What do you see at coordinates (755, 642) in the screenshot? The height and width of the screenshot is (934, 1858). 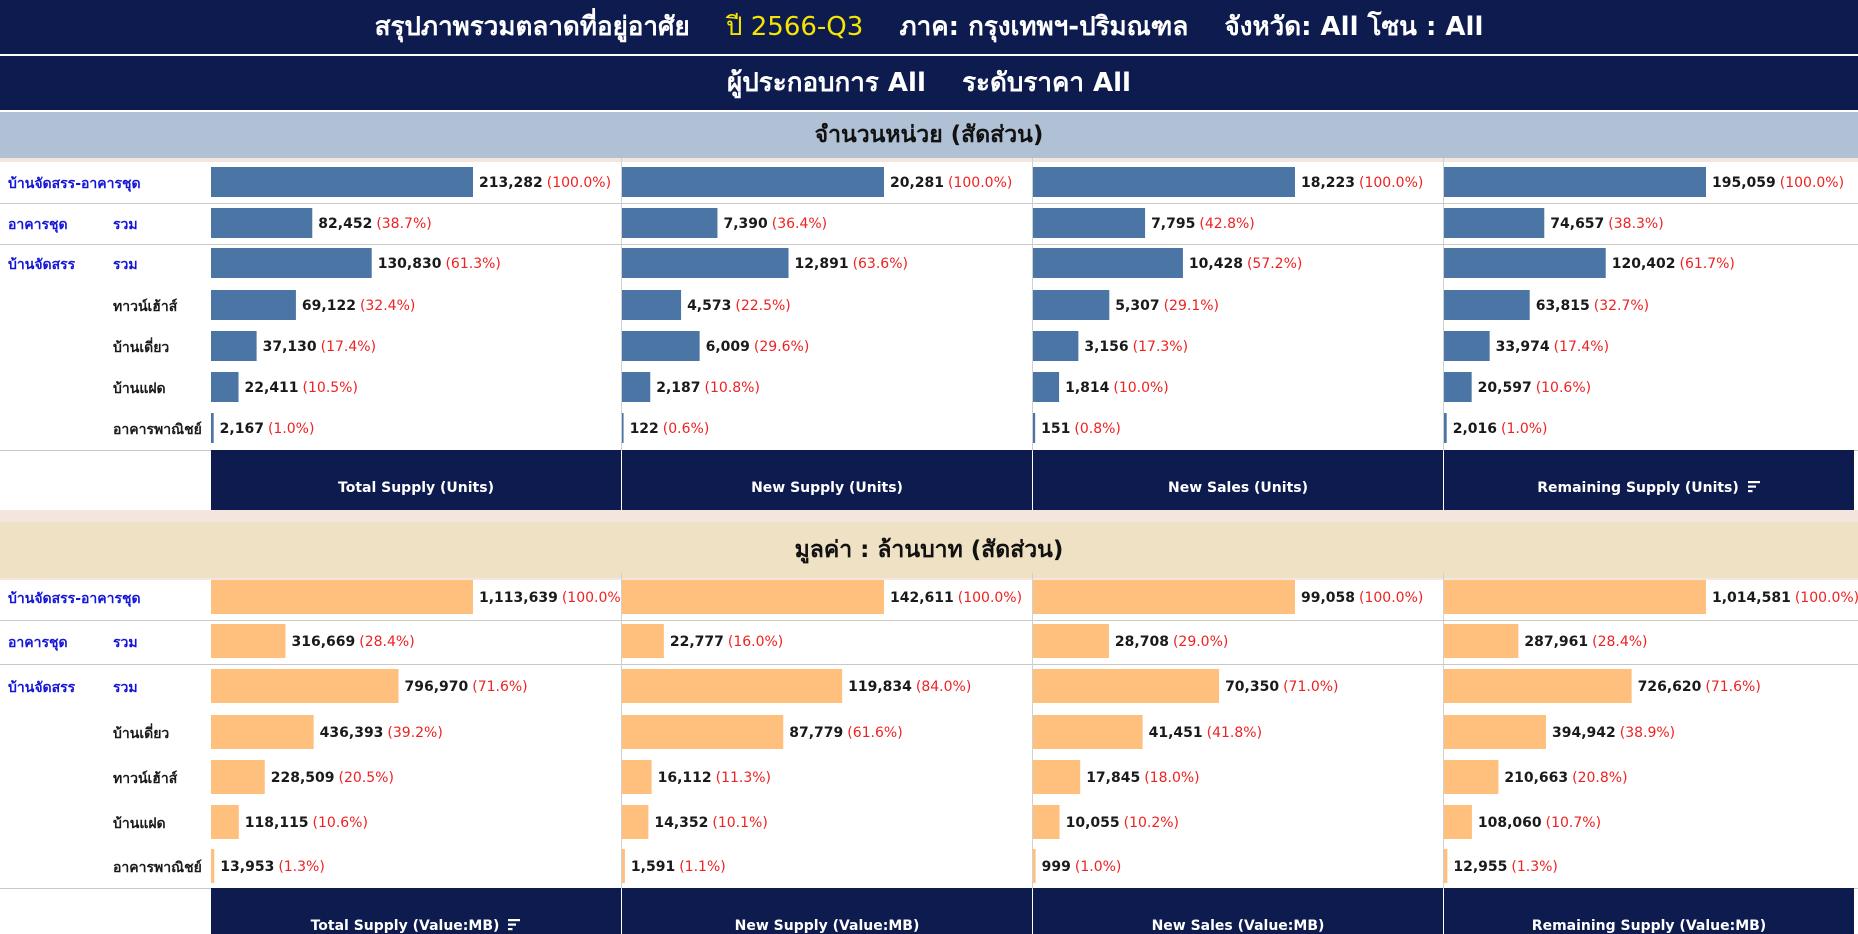 I see `share-label: (16.0%)` at bounding box center [755, 642].